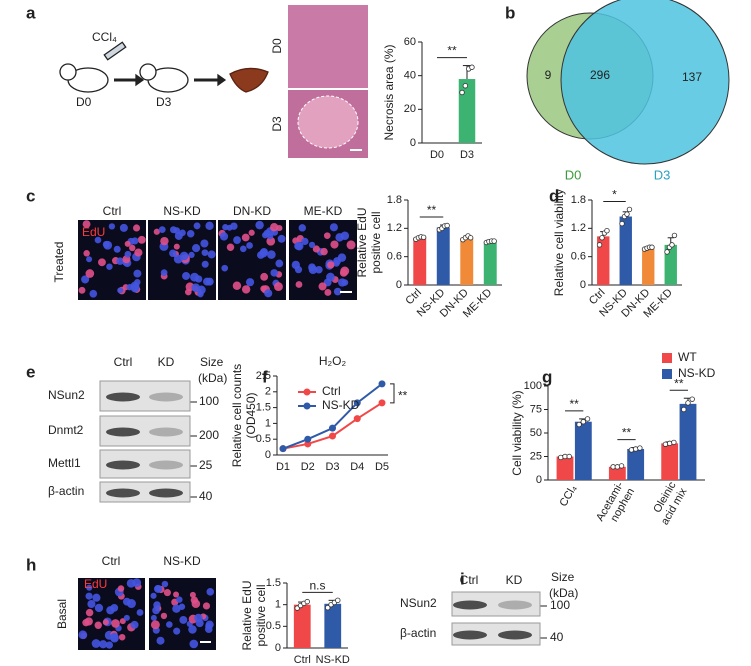 Image resolution: width=751 pixels, height=666 pixels. Describe the element at coordinates (308, 467) in the screenshot. I see `x-tick-label: D2` at that location.